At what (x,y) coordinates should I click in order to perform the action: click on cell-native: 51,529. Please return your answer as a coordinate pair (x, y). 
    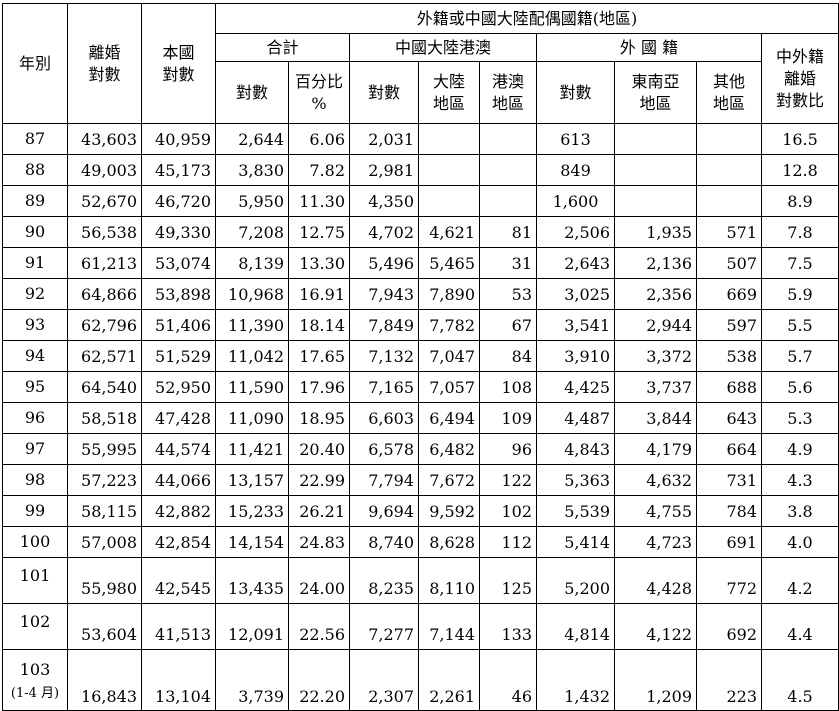
    Looking at the image, I should click on (178, 356).